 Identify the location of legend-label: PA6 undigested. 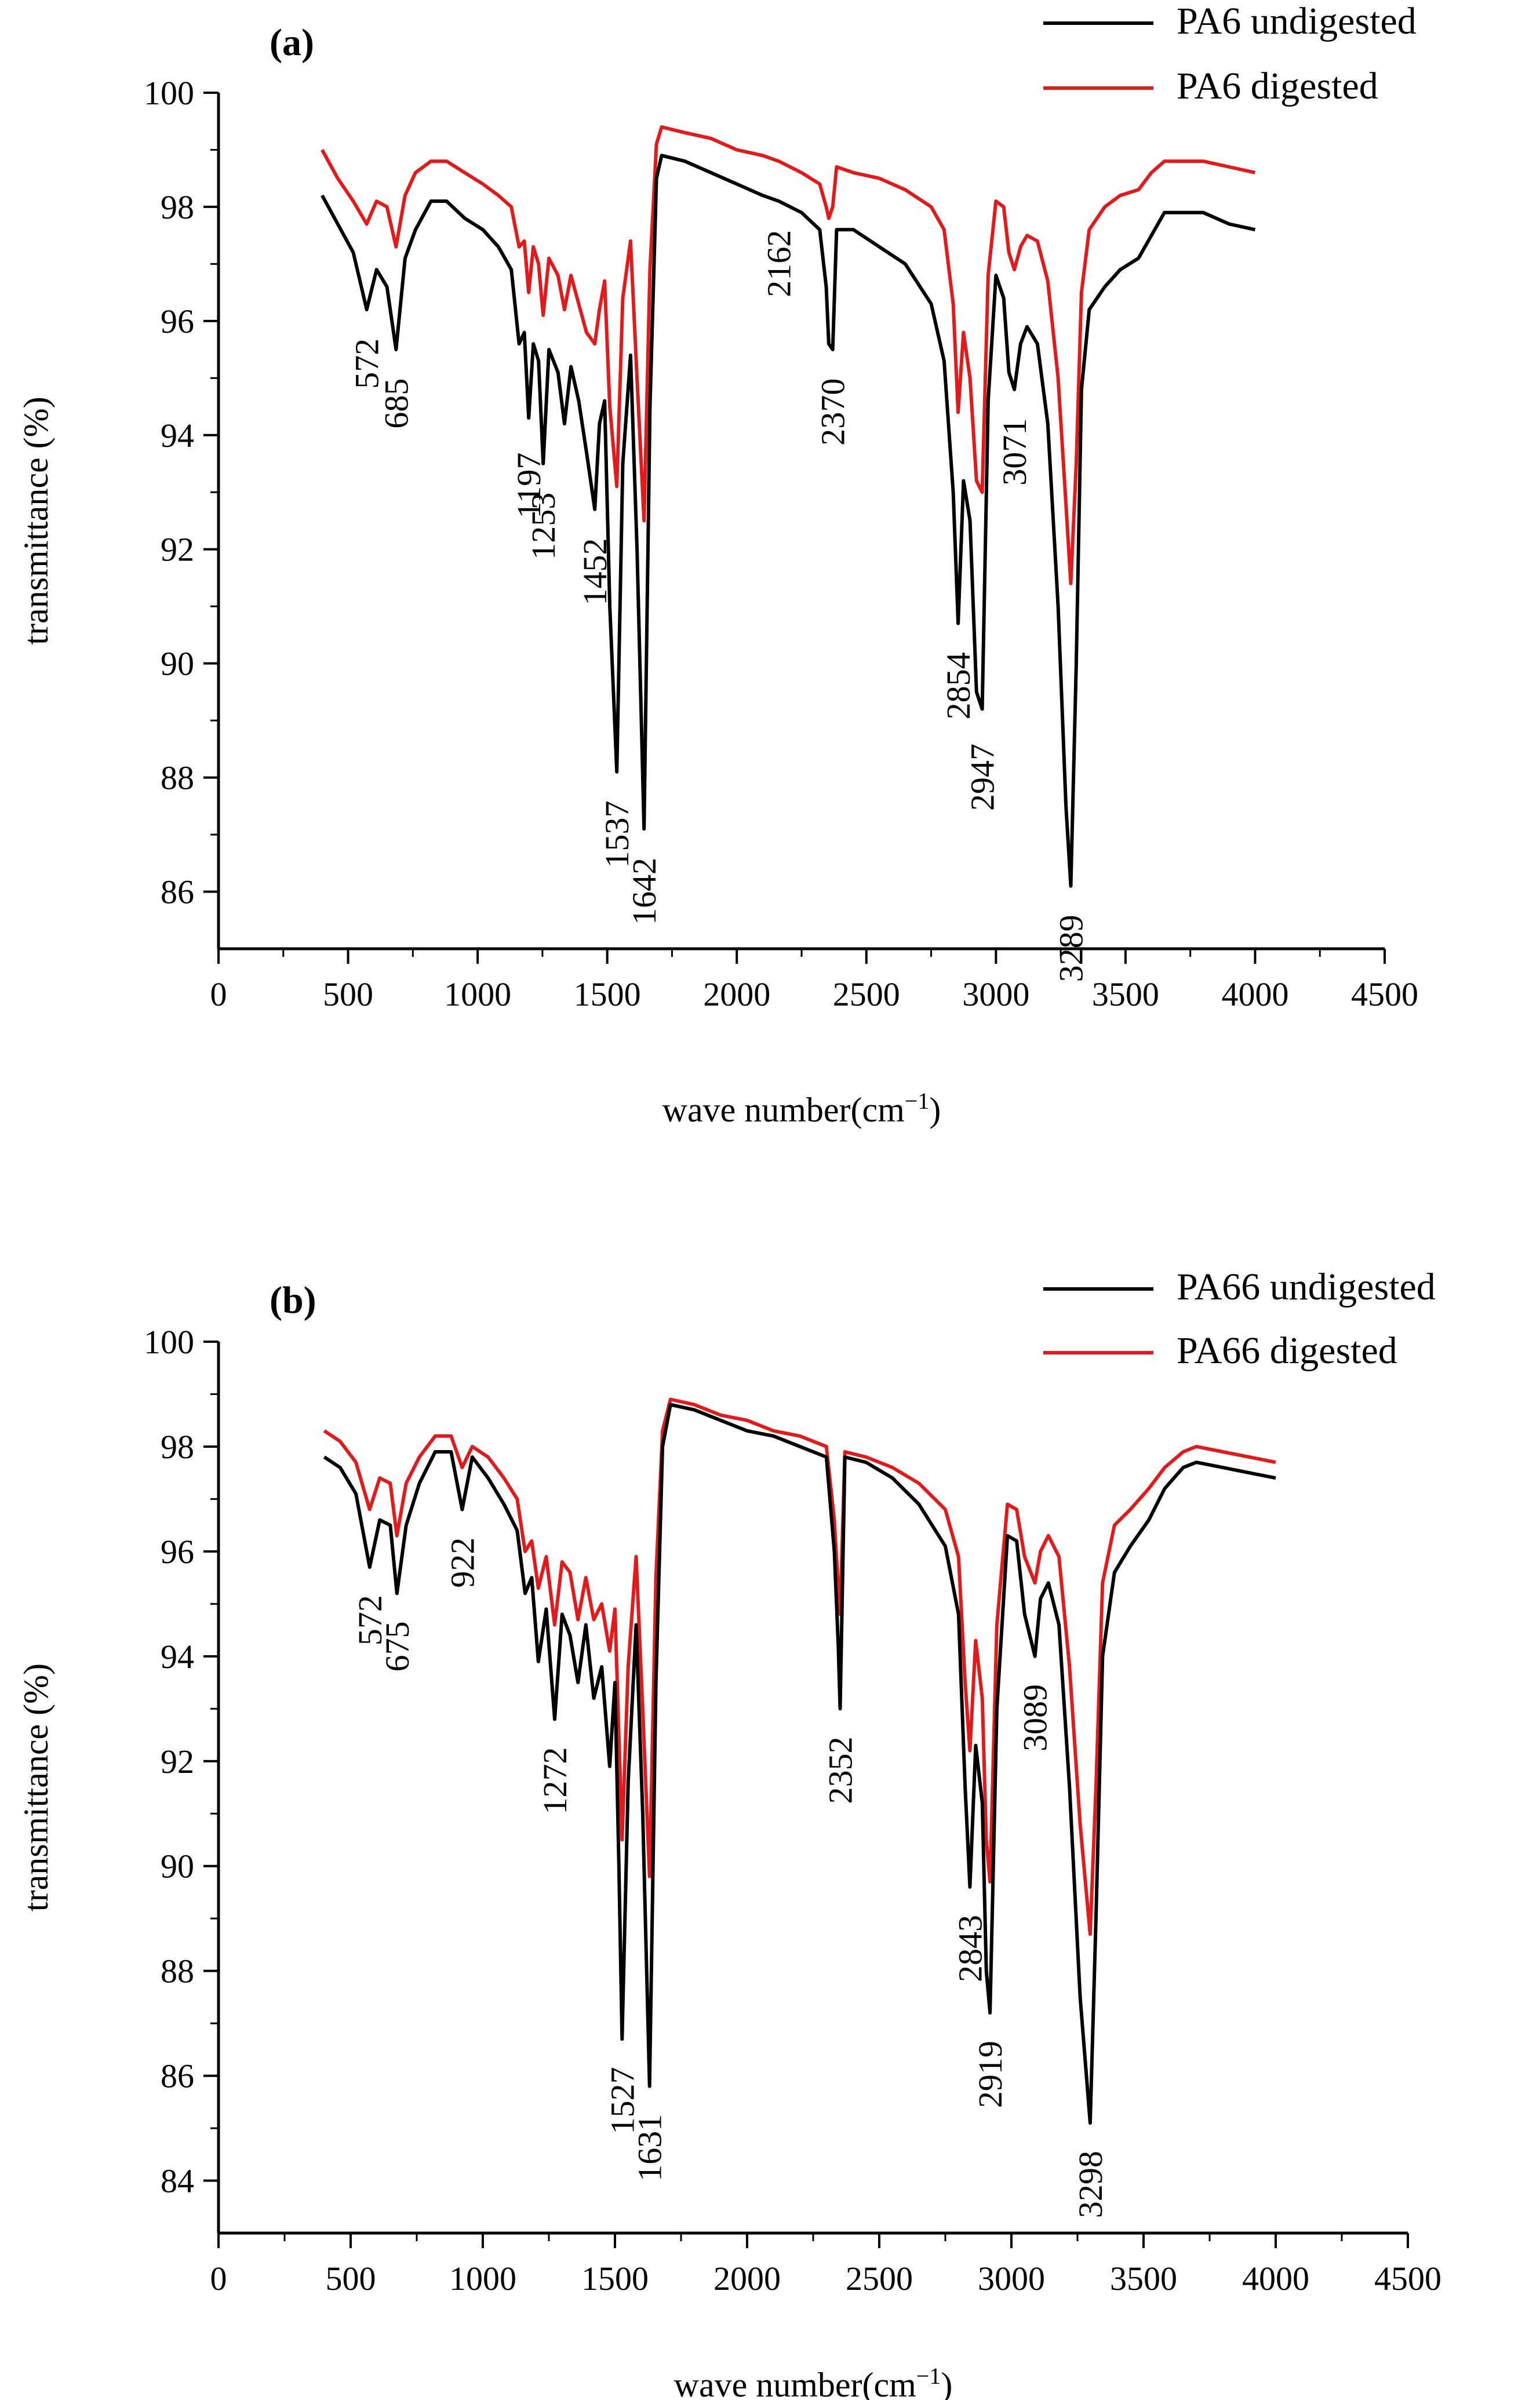
(1297, 21).